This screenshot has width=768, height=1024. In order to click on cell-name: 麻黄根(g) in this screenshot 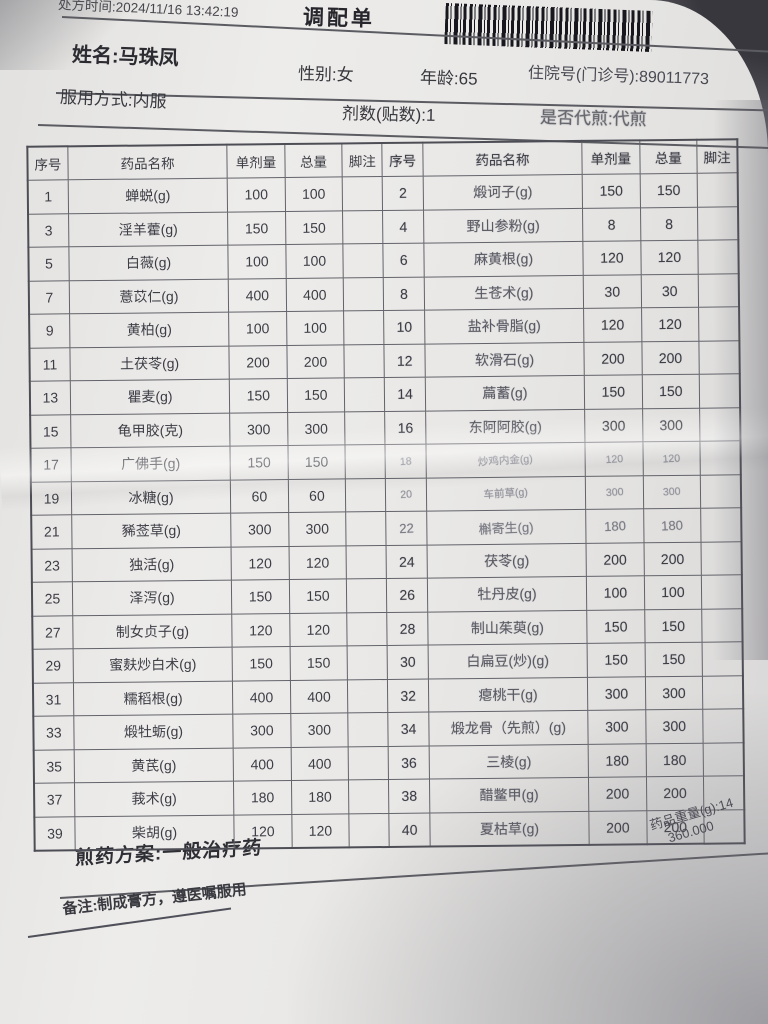, I will do `click(503, 259)`.